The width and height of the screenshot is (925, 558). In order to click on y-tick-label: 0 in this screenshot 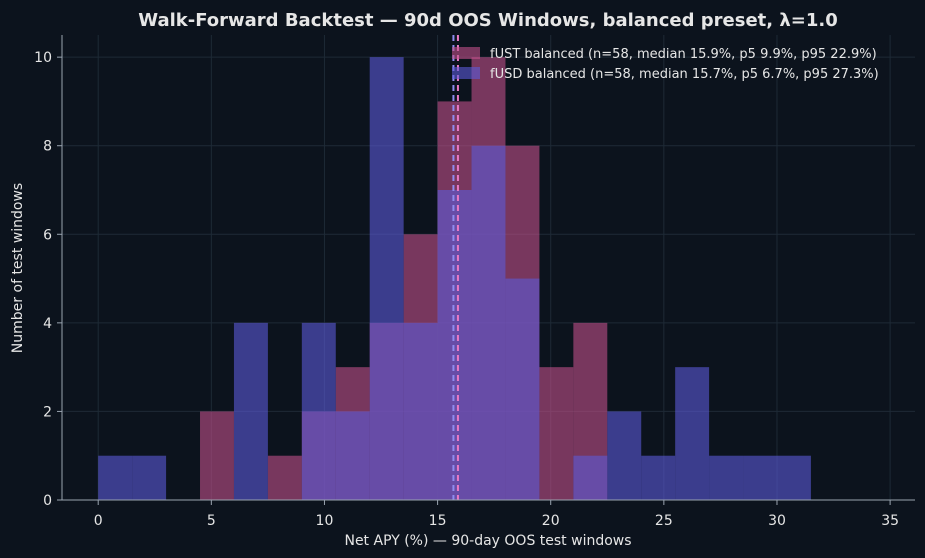, I will do `click(47, 501)`.